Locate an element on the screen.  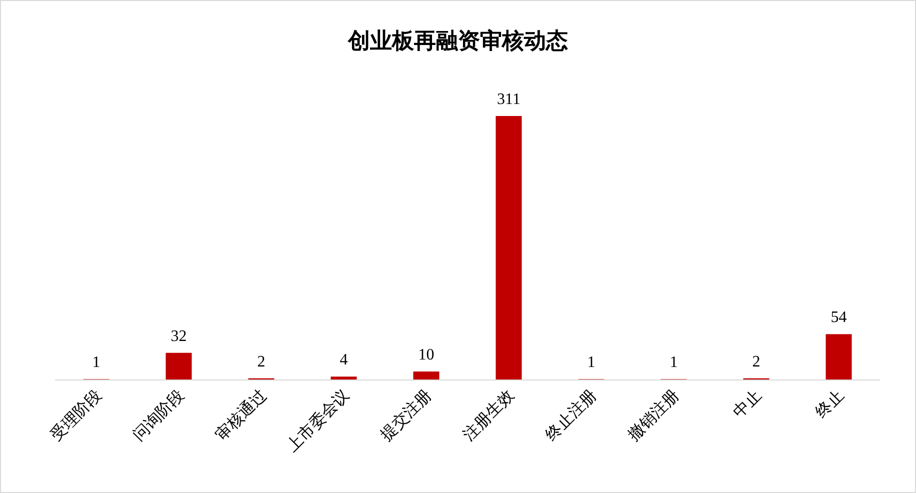
data-label: 10 is located at coordinates (426, 355).